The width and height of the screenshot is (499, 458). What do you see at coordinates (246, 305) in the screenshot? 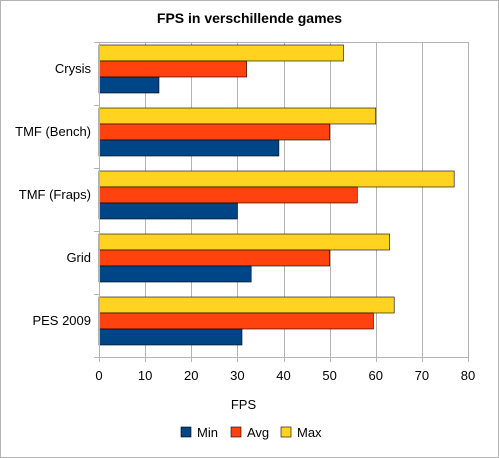
I see `bar-max-pes-2009` at bounding box center [246, 305].